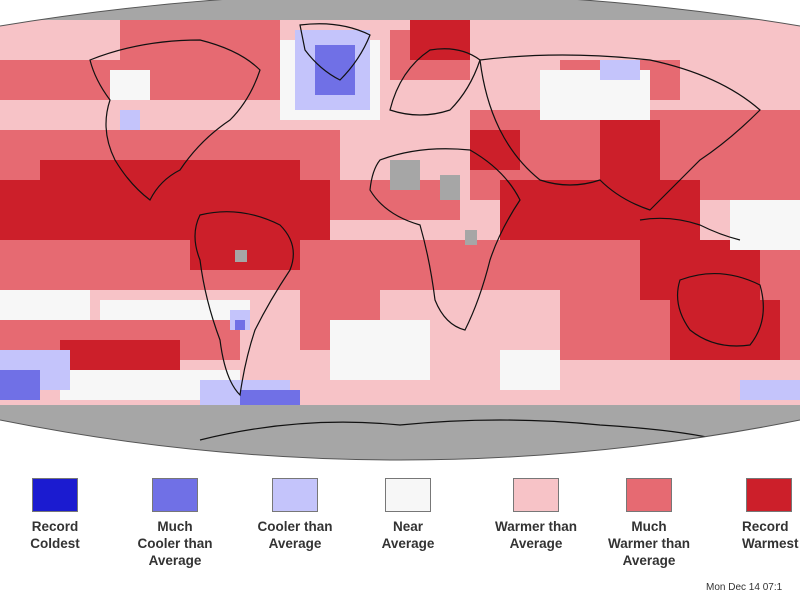  I want to click on legend-label-near: Near Average, so click(408, 535).